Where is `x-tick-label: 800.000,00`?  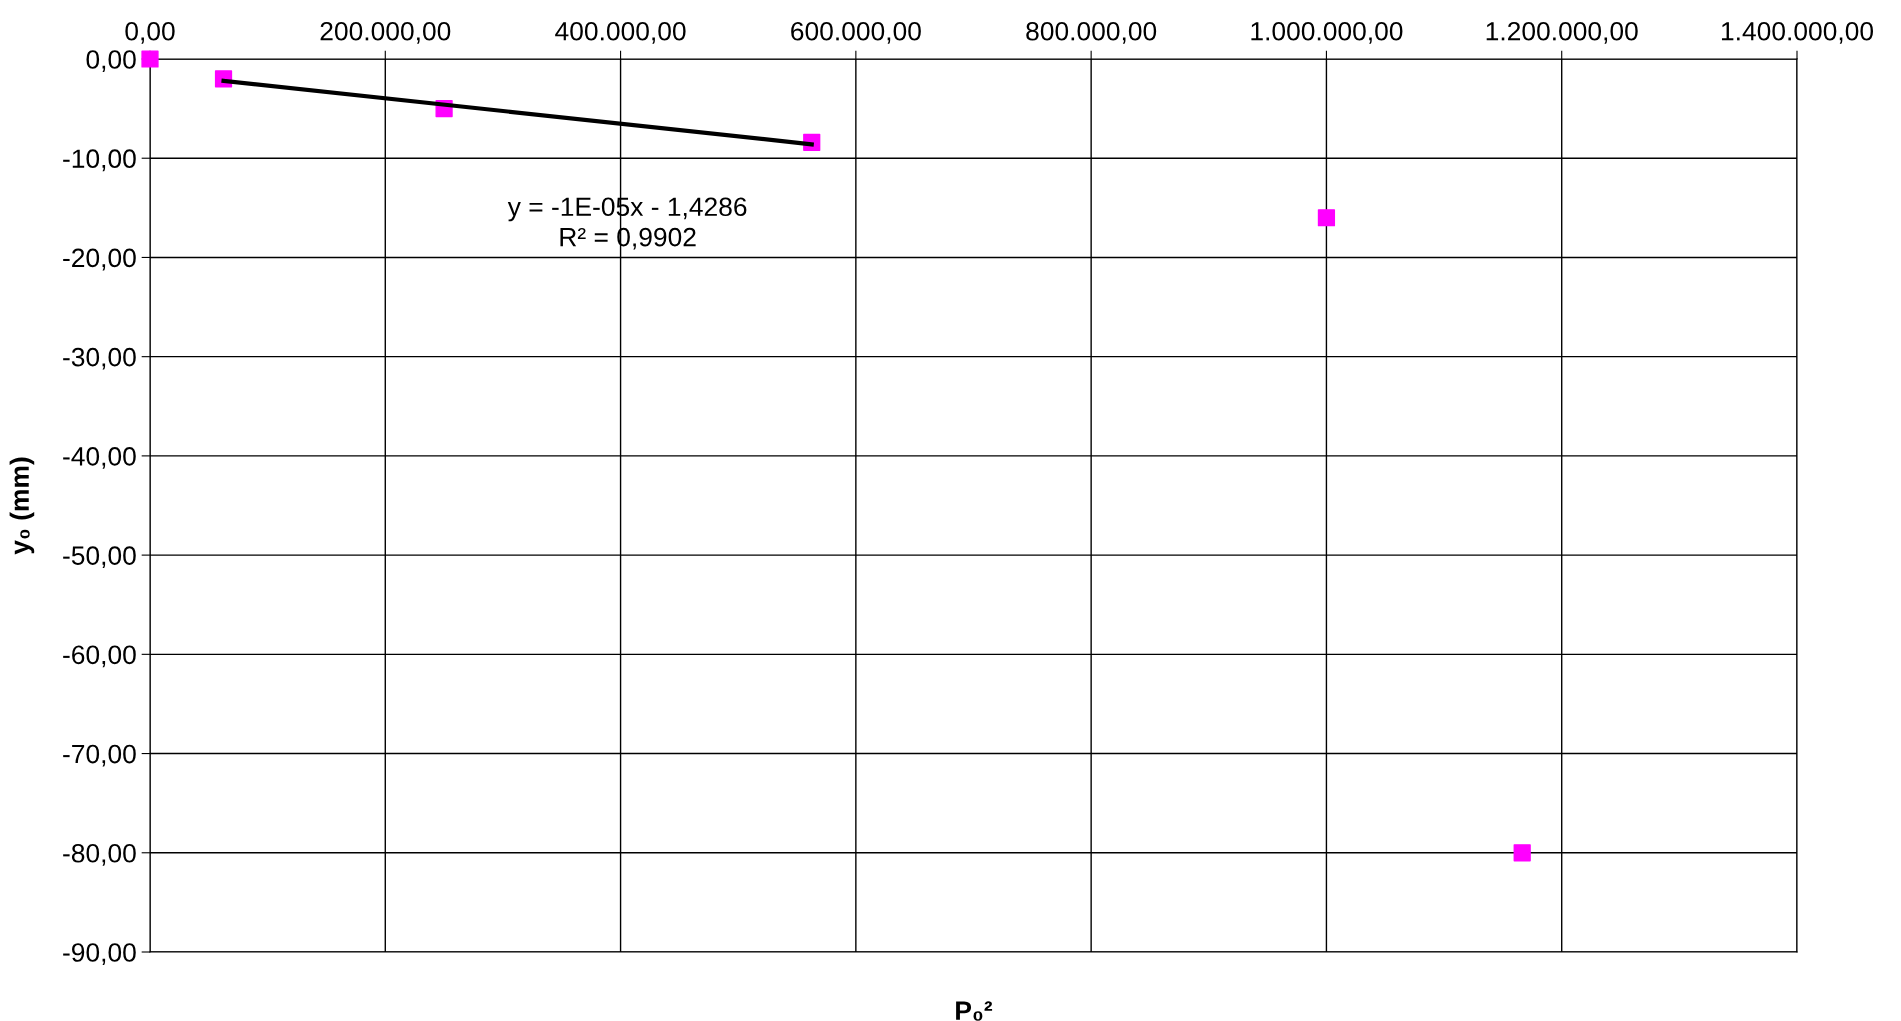
x-tick-label: 800.000,00 is located at coordinates (1091, 32).